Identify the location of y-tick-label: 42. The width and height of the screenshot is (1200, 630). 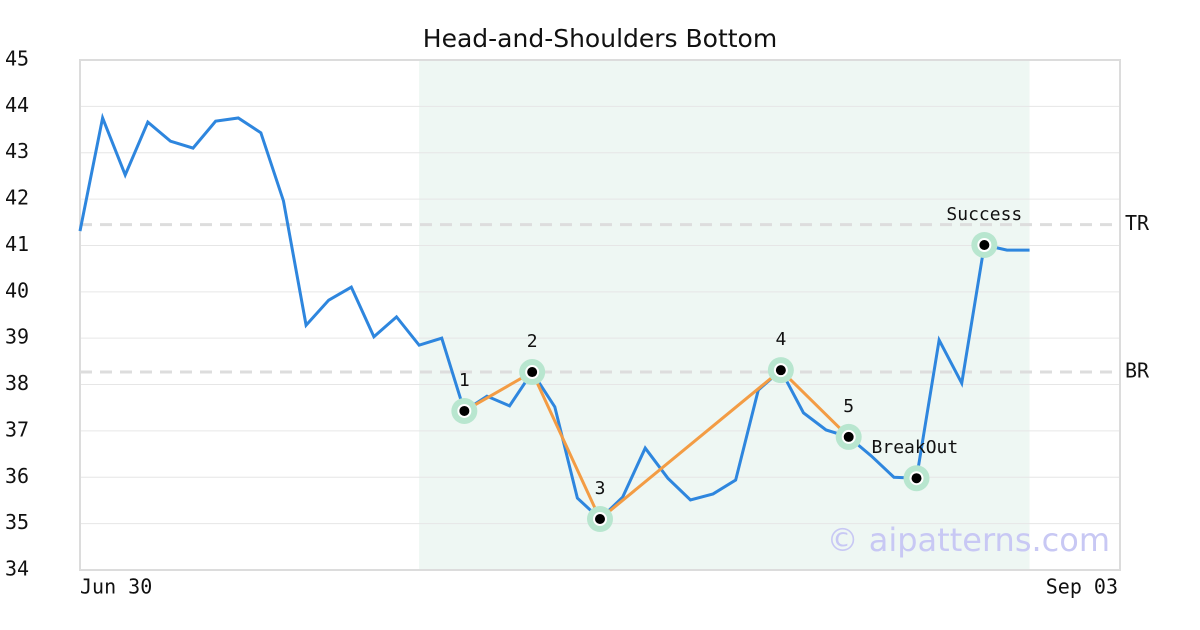
(17, 198).